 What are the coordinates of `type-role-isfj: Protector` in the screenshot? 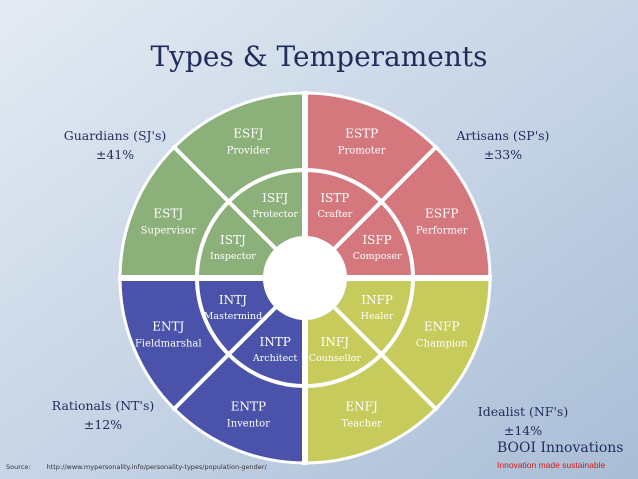 It's located at (275, 214).